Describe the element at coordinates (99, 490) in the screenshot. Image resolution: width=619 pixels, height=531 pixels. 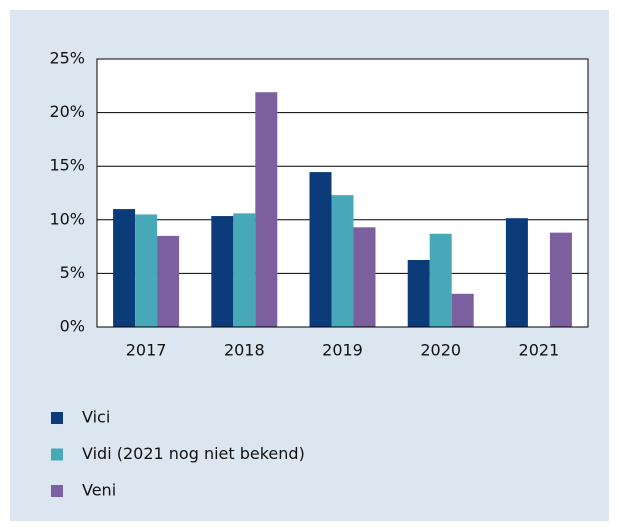
I see `legend-label: Veni` at that location.